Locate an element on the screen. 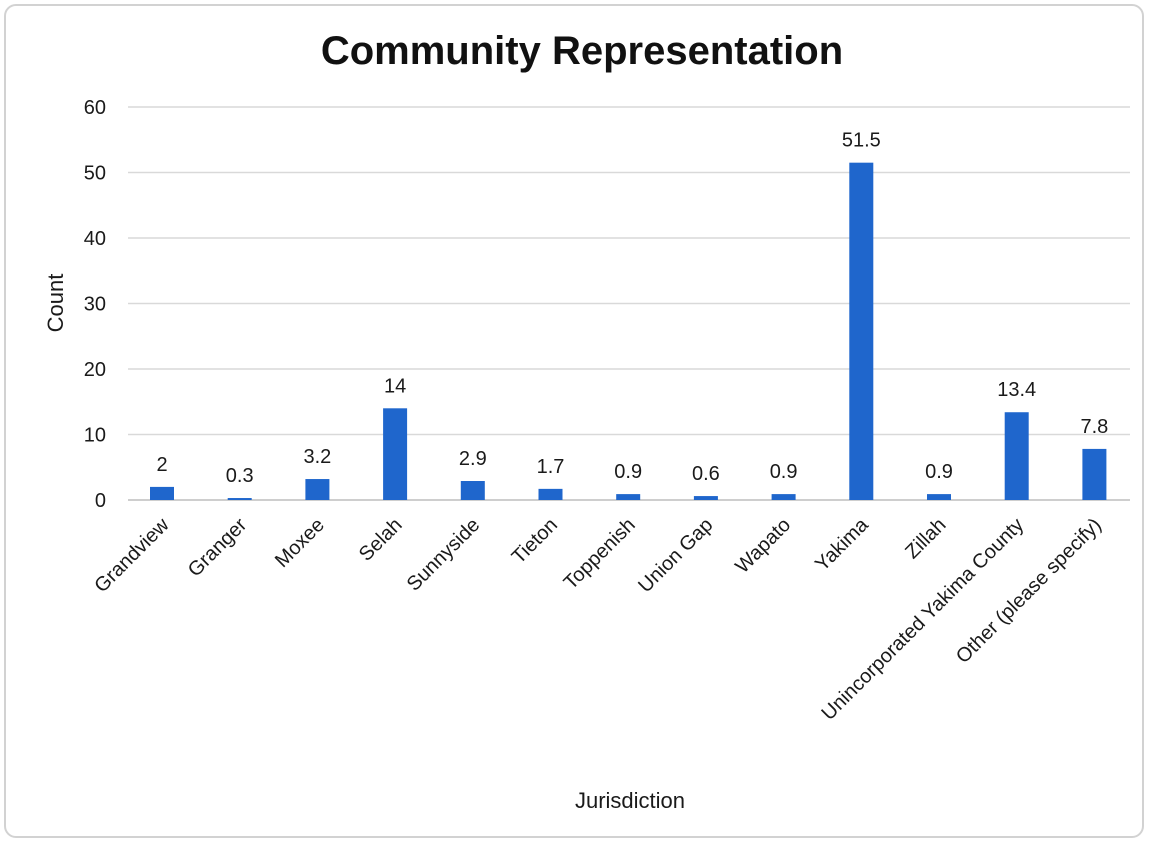 This screenshot has height=844, width=1150. y-tick-label: 0 is located at coordinates (100, 501).